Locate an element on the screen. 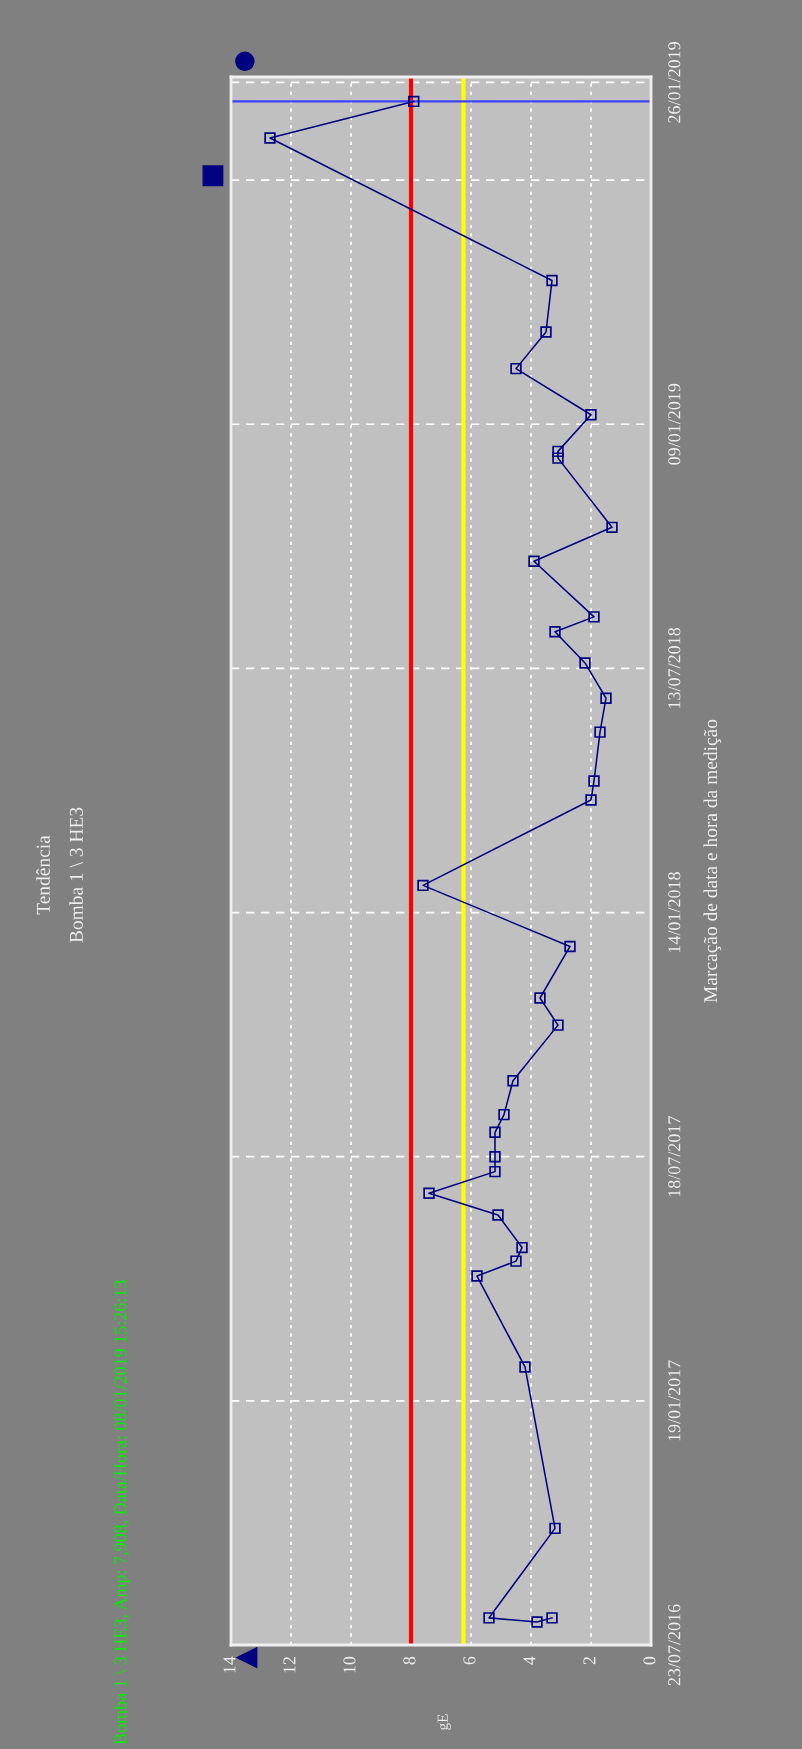 This screenshot has width=802, height=1749. x-tick-label: 10 is located at coordinates (349, 1664).